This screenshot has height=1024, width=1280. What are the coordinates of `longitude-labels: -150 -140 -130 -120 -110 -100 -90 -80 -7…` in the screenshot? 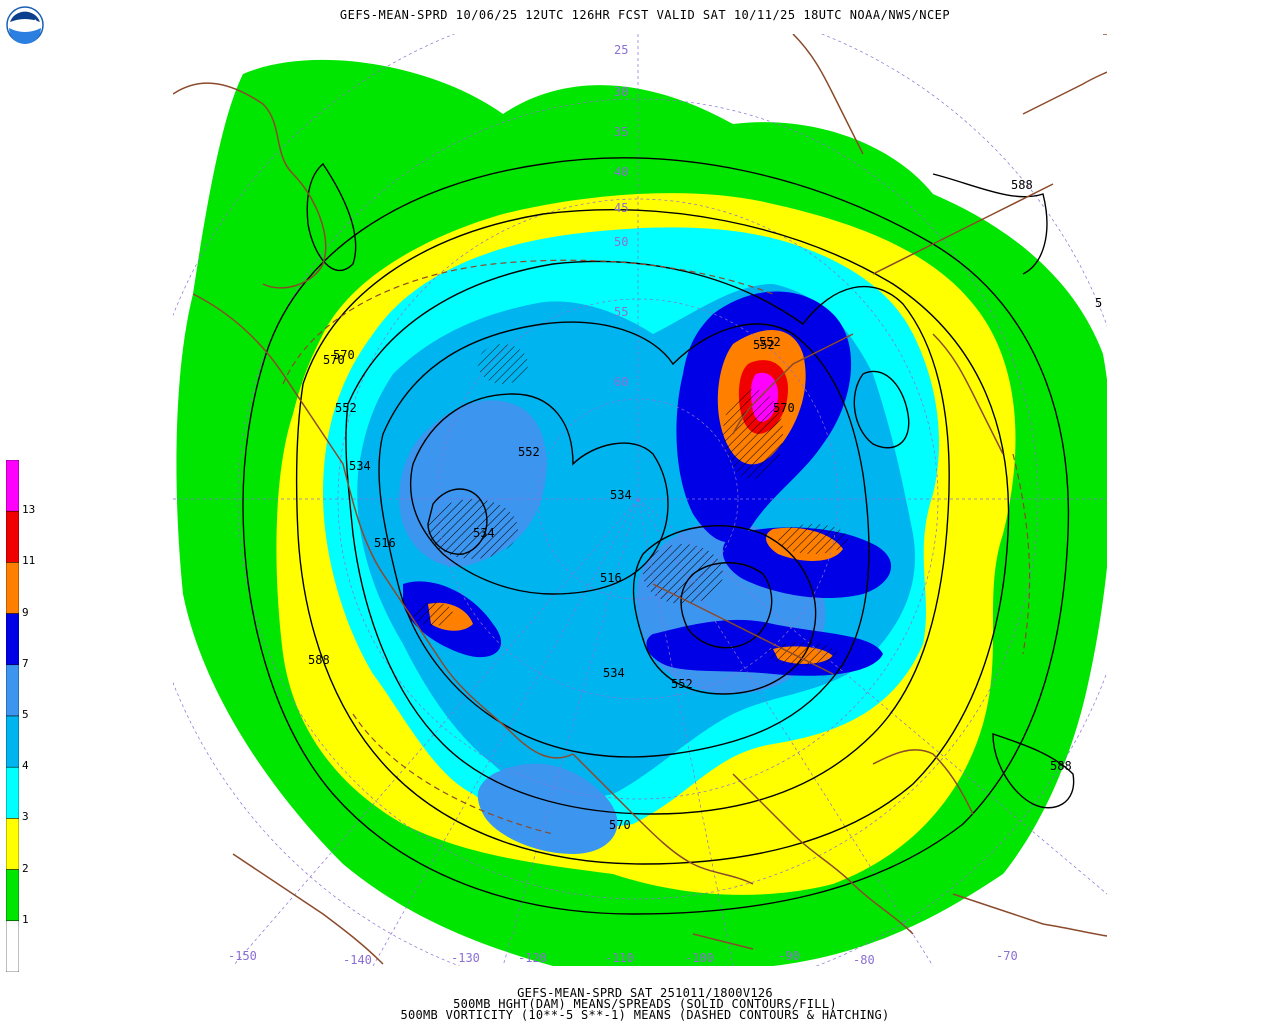 It's located at (623, 957).